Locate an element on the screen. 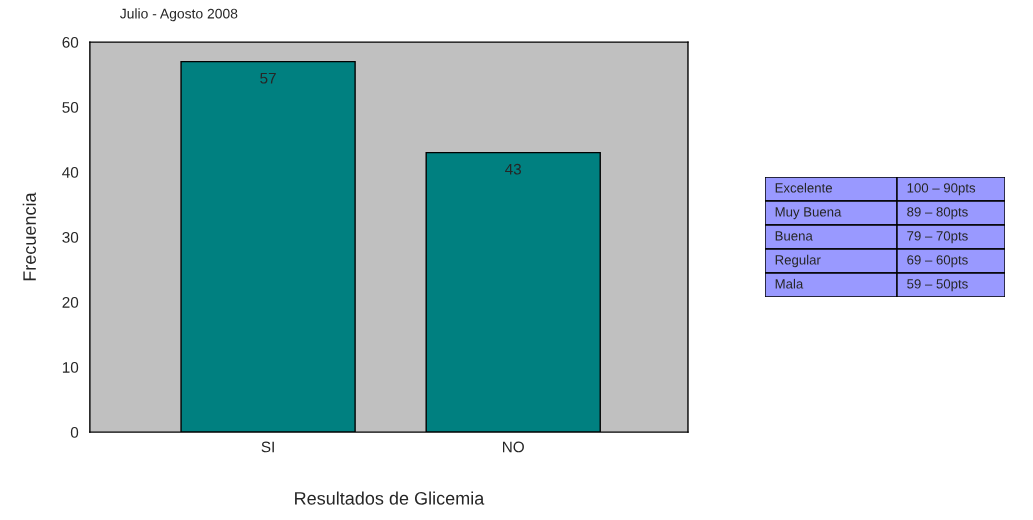  x-tick-label: SI is located at coordinates (267, 447).